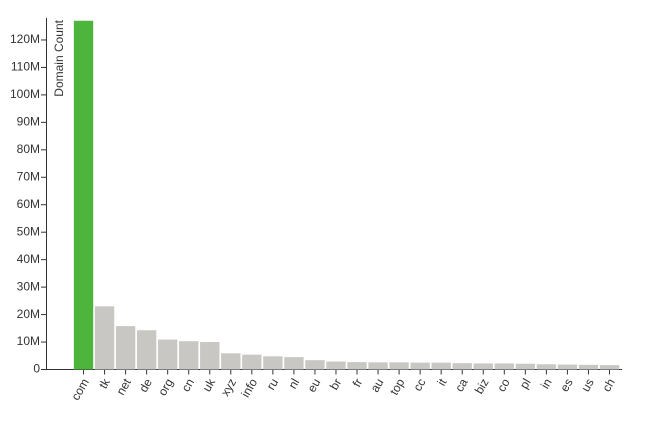 This screenshot has width=646, height=422. Describe the element at coordinates (188, 385) in the screenshot. I see `x-tick-label: cn` at that location.